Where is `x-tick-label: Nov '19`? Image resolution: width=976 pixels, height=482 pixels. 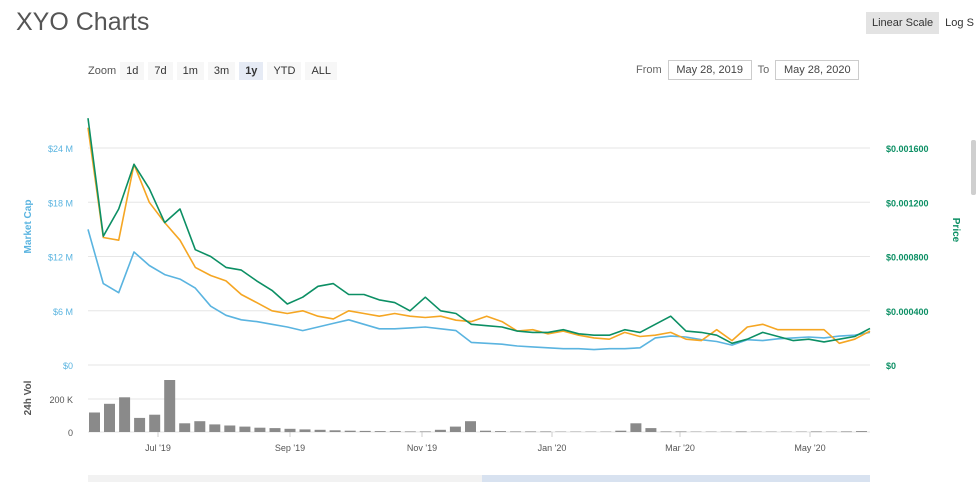
x-tick-label: Nov '19 is located at coordinates (422, 448).